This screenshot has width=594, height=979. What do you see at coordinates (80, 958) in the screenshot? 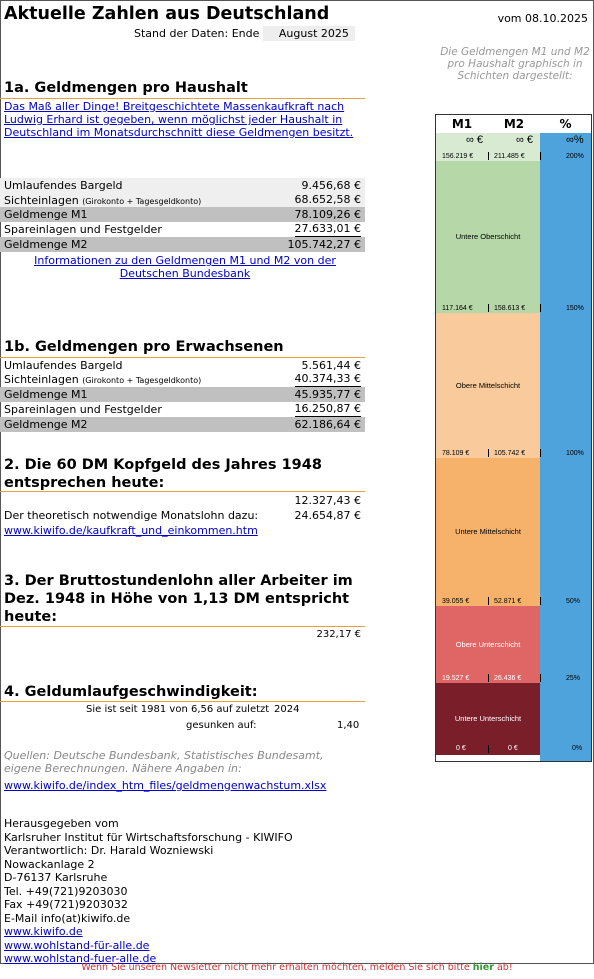
I see `website-link: www.wohlstand-fuer-alle.de` at bounding box center [80, 958].